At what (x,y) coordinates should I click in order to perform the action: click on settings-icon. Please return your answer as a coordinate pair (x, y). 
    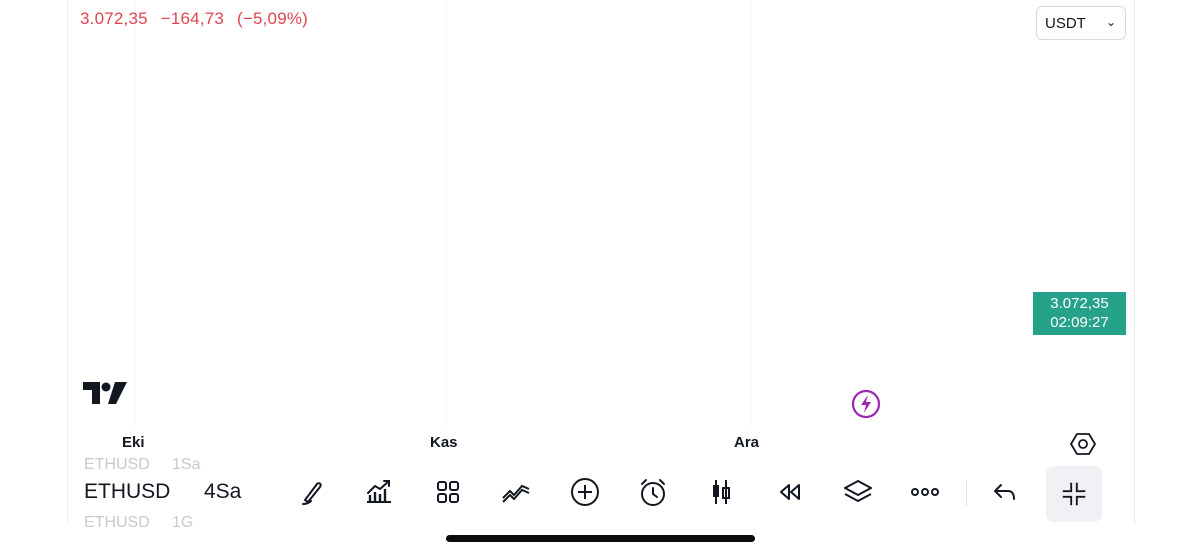
    Looking at the image, I should click on (1083, 444).